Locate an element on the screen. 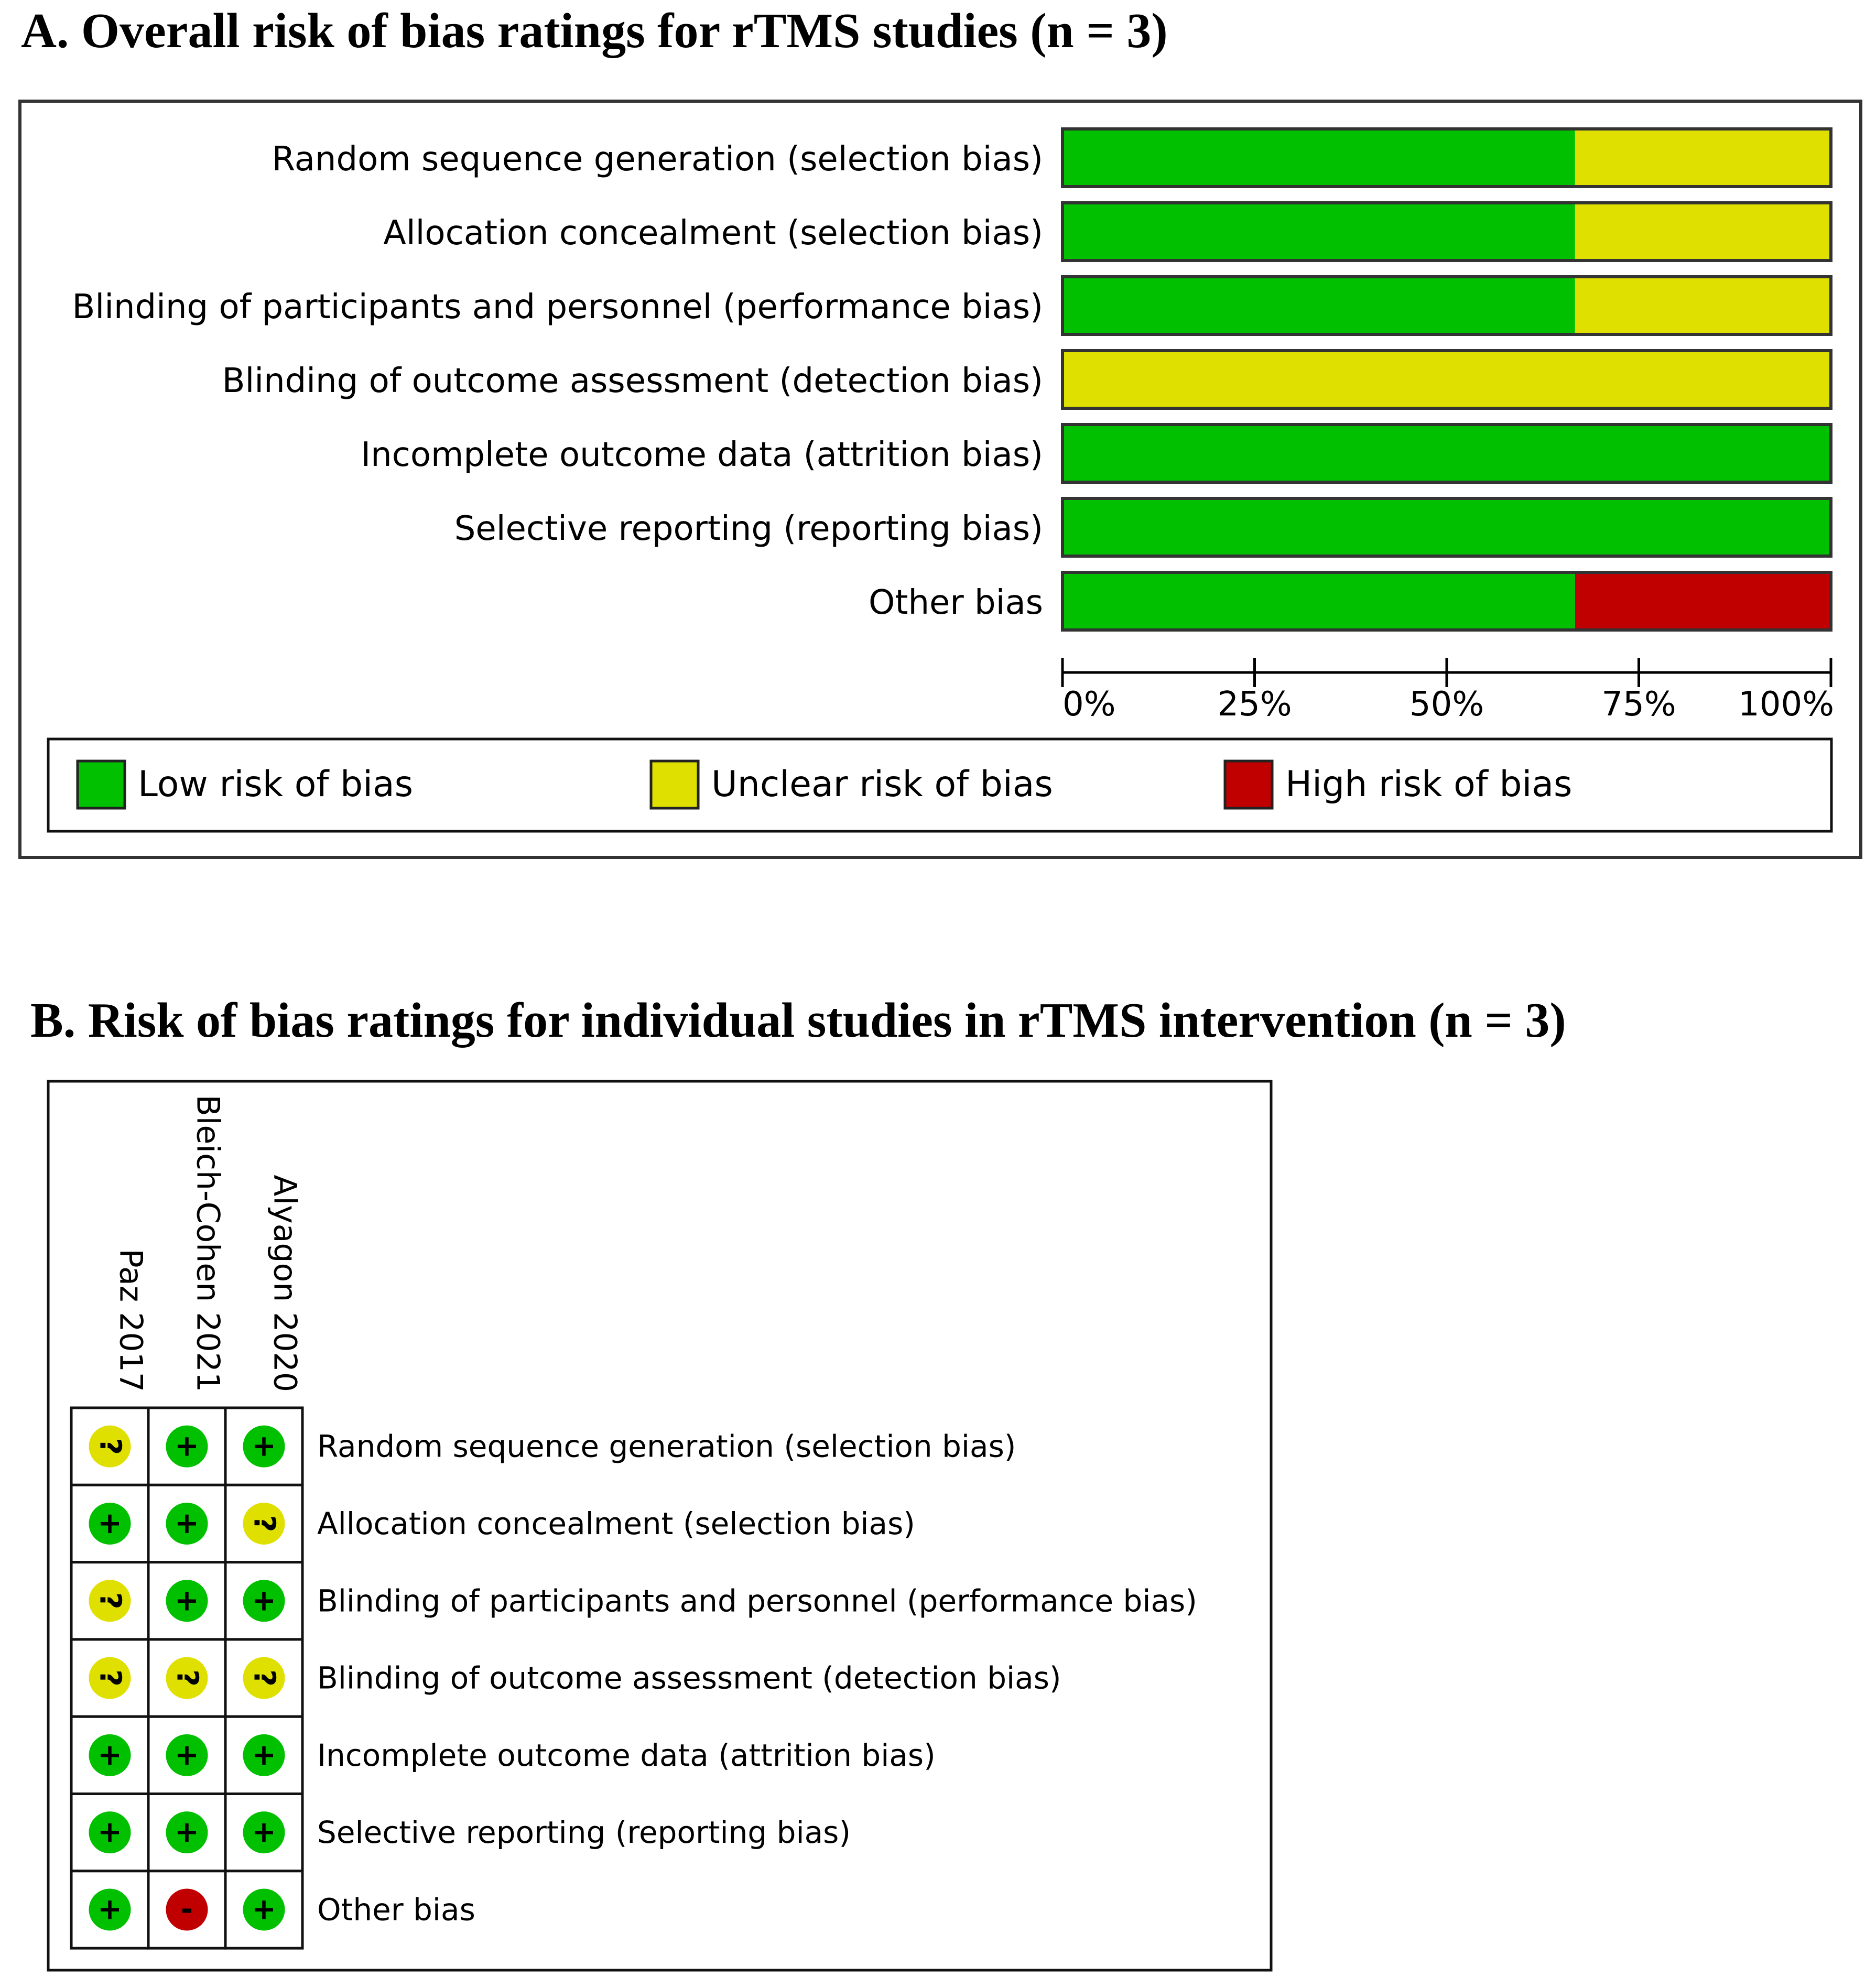  rating-symbol-6-2: + is located at coordinates (187, 1832).